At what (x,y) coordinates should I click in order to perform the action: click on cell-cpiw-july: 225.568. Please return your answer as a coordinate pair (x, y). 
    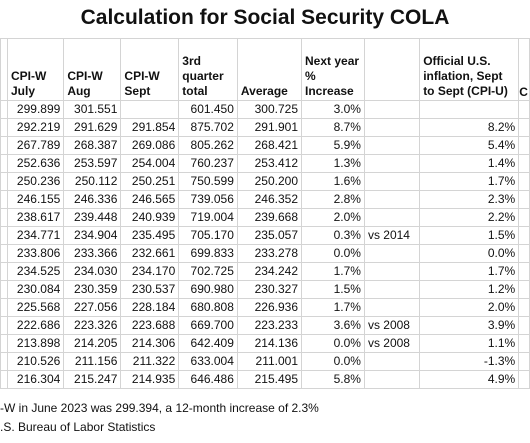
    Looking at the image, I should click on (35, 307).